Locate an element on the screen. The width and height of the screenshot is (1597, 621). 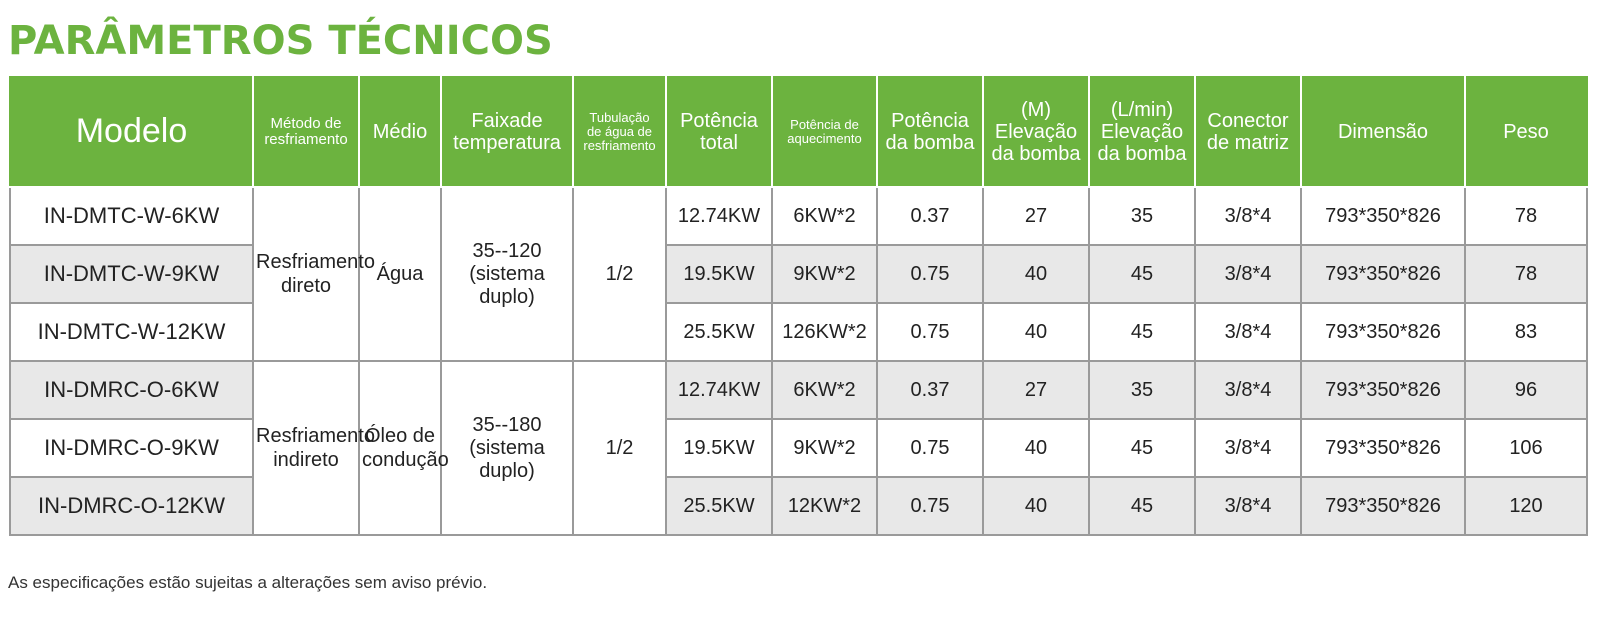
cell-metodo-resfriamento: Resfriamento indireto is located at coordinates (313, 448).